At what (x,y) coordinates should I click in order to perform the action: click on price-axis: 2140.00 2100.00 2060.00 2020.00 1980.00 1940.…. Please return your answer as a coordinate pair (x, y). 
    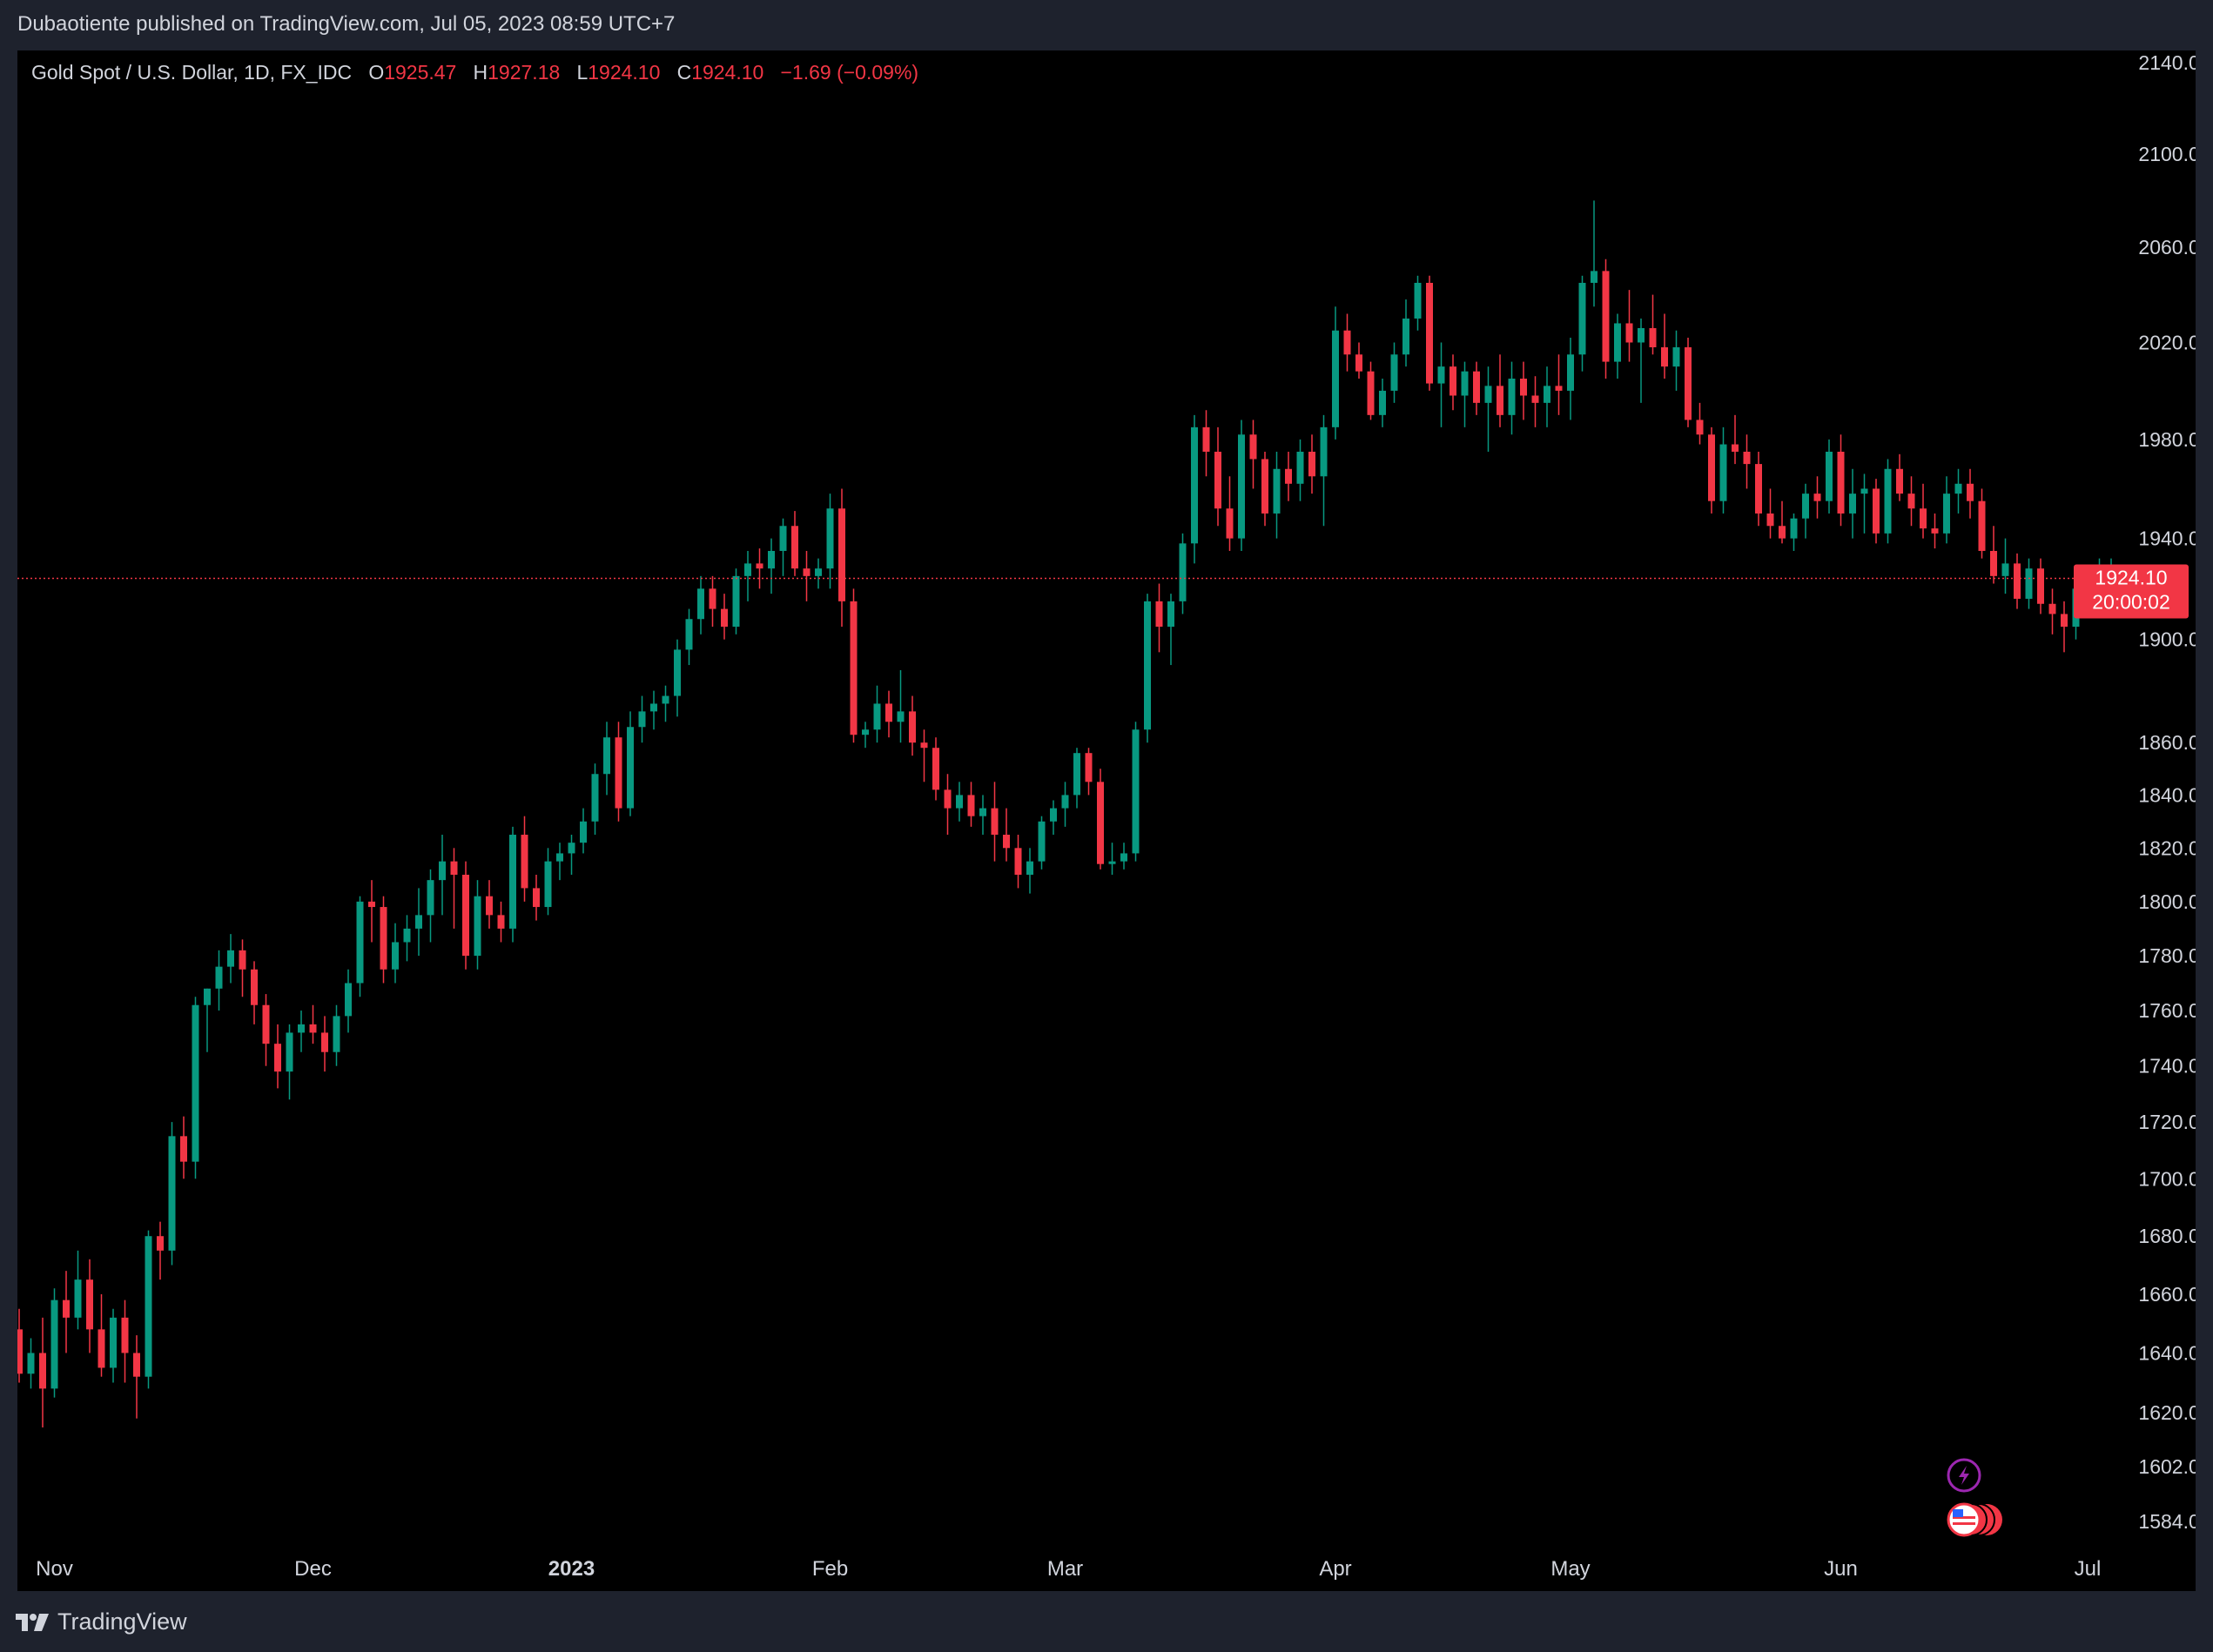
    Looking at the image, I should click on (2167, 792).